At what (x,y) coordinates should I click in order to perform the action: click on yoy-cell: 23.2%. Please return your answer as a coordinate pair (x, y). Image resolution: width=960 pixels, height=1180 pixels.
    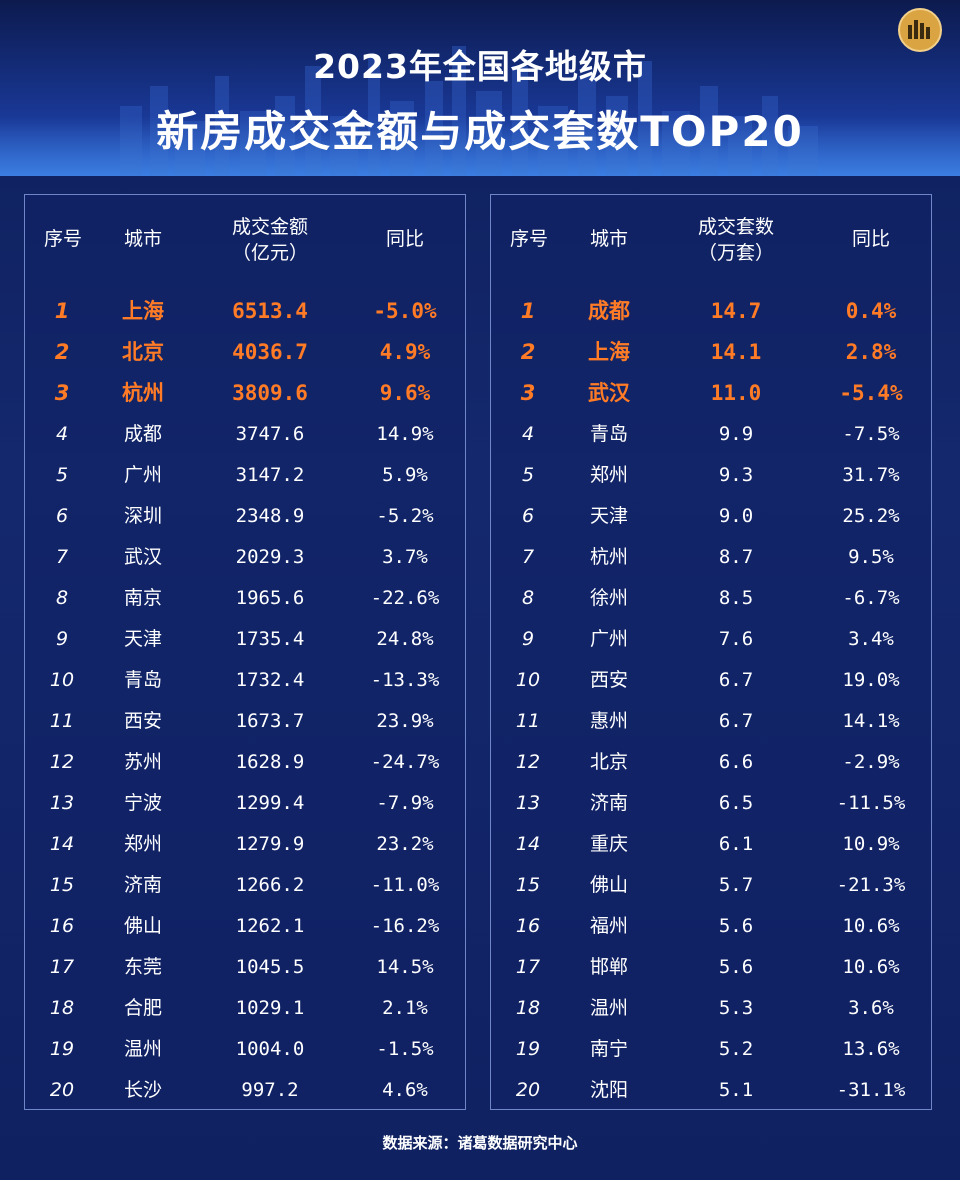
    Looking at the image, I should click on (405, 844).